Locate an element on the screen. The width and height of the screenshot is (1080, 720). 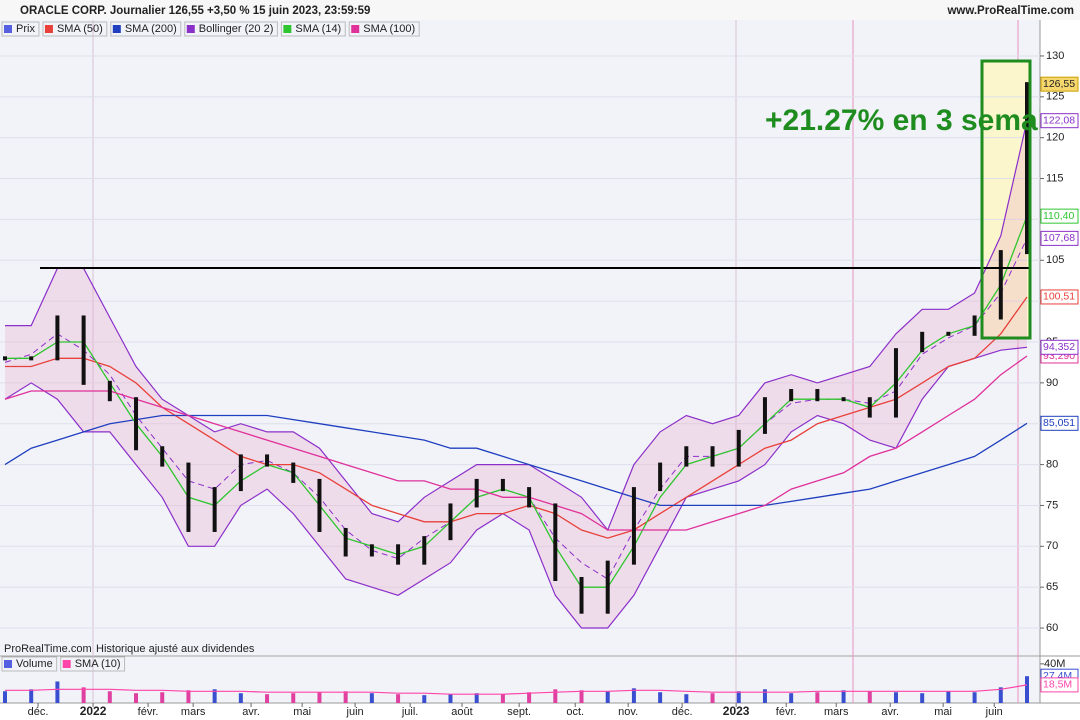
y-tick-label: 70 is located at coordinates (1052, 546).